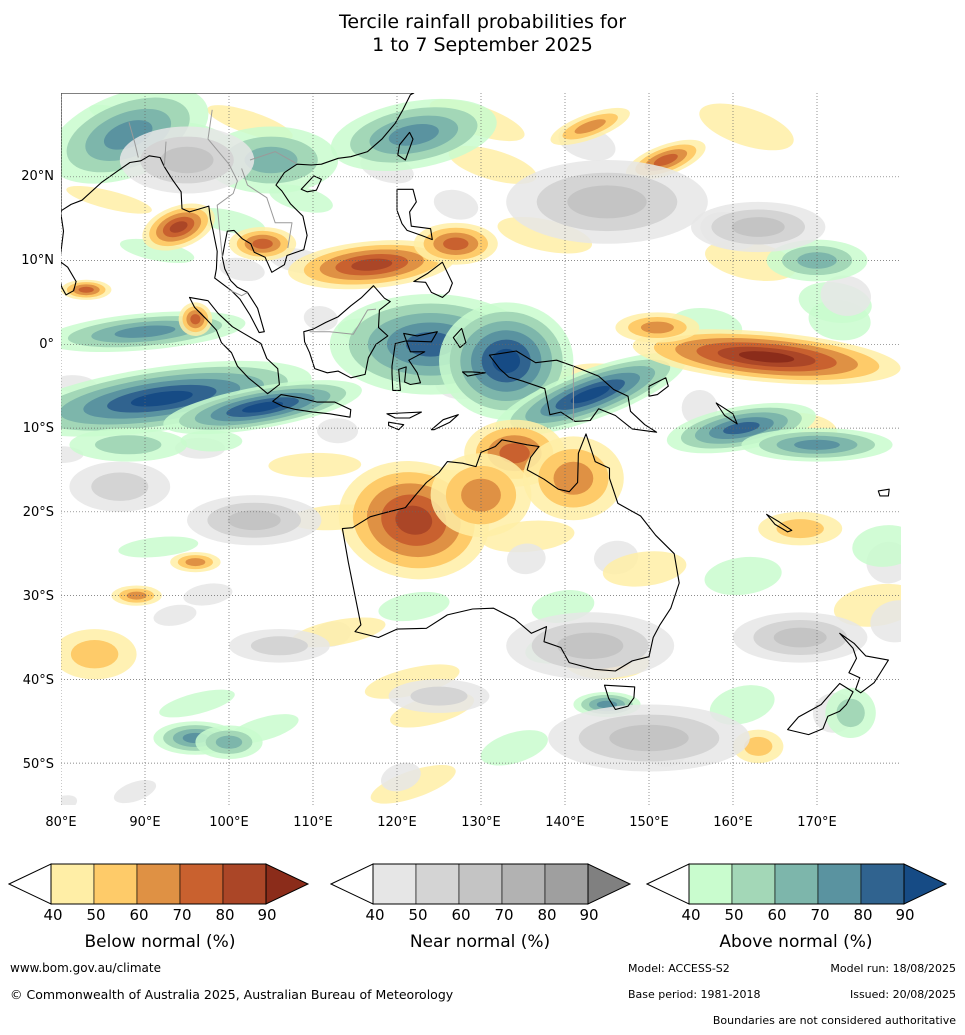 The height and width of the screenshot is (1035, 965). I want to click on luzon-coastline, so click(414, 214).